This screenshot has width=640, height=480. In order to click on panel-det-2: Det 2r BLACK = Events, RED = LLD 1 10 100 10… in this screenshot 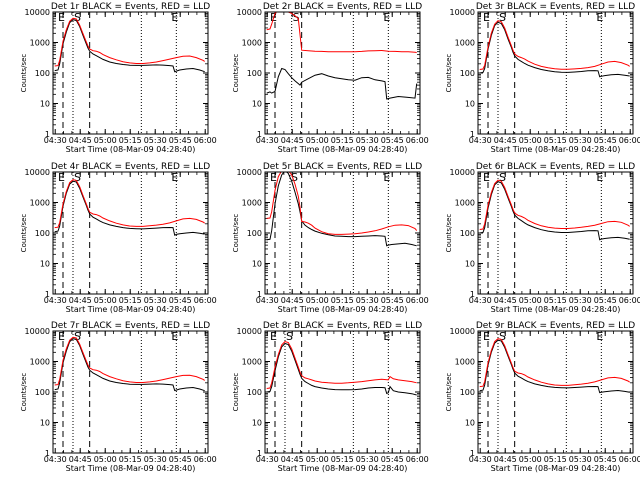, I will do `click(330, 78)`.